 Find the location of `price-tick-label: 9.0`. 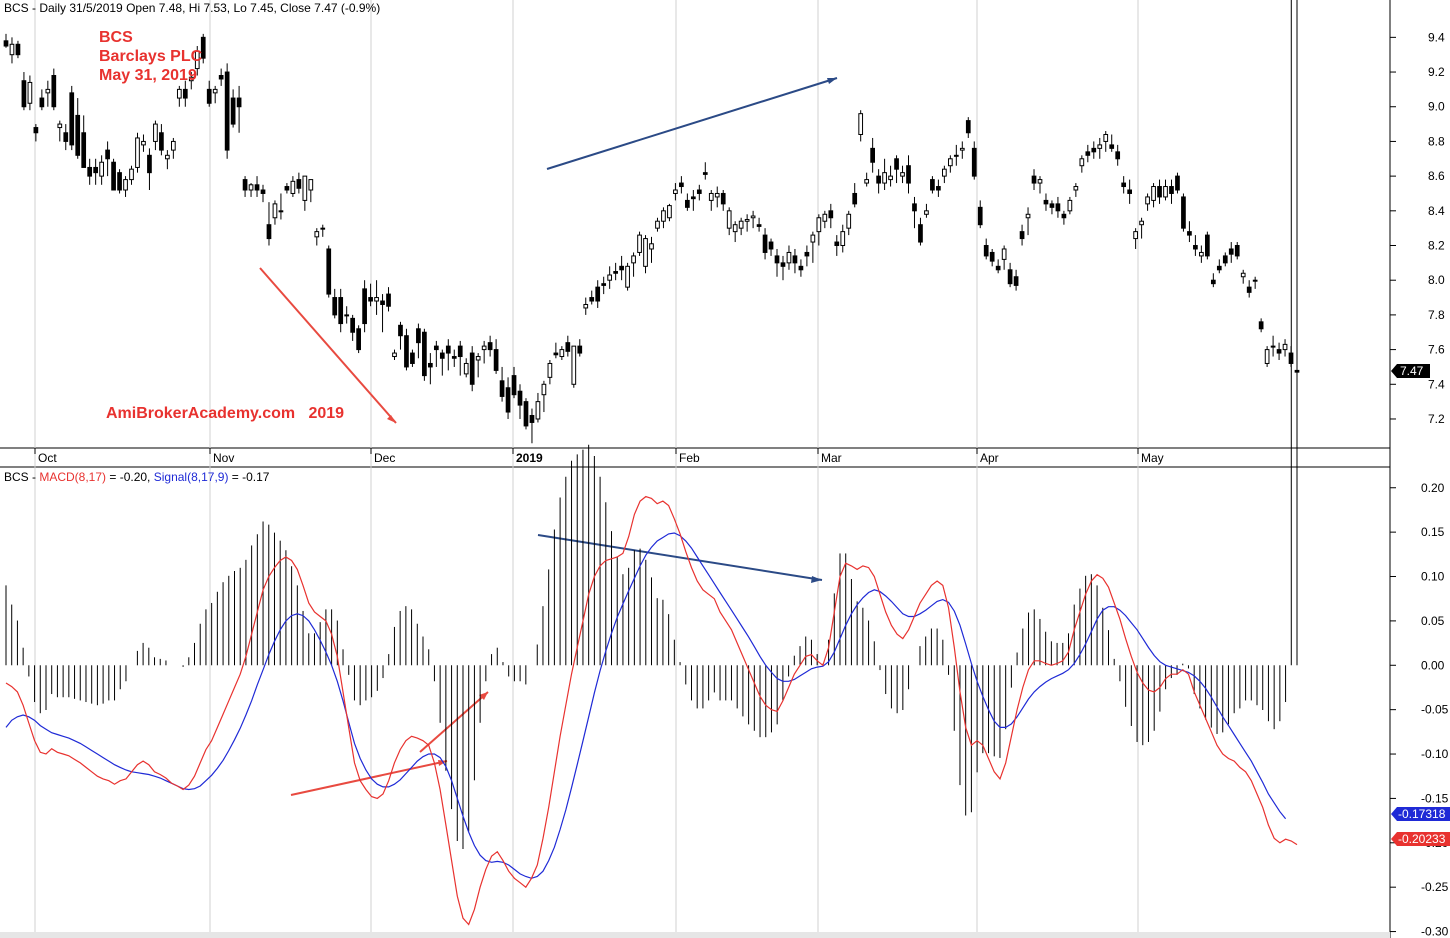

price-tick-label: 9.0 is located at coordinates (1436, 107).